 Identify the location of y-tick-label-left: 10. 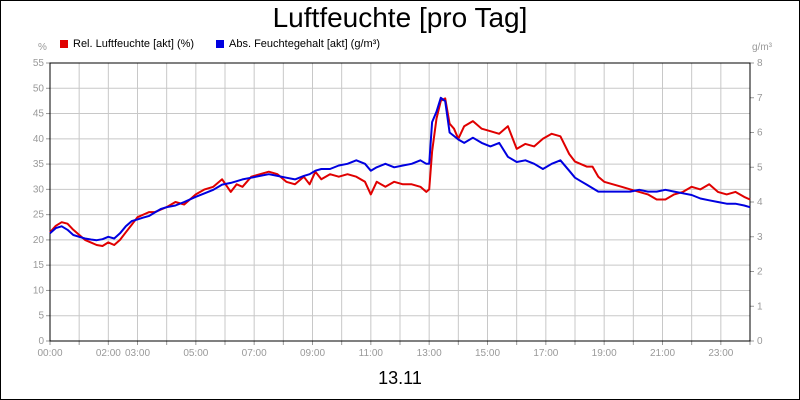
(39, 290).